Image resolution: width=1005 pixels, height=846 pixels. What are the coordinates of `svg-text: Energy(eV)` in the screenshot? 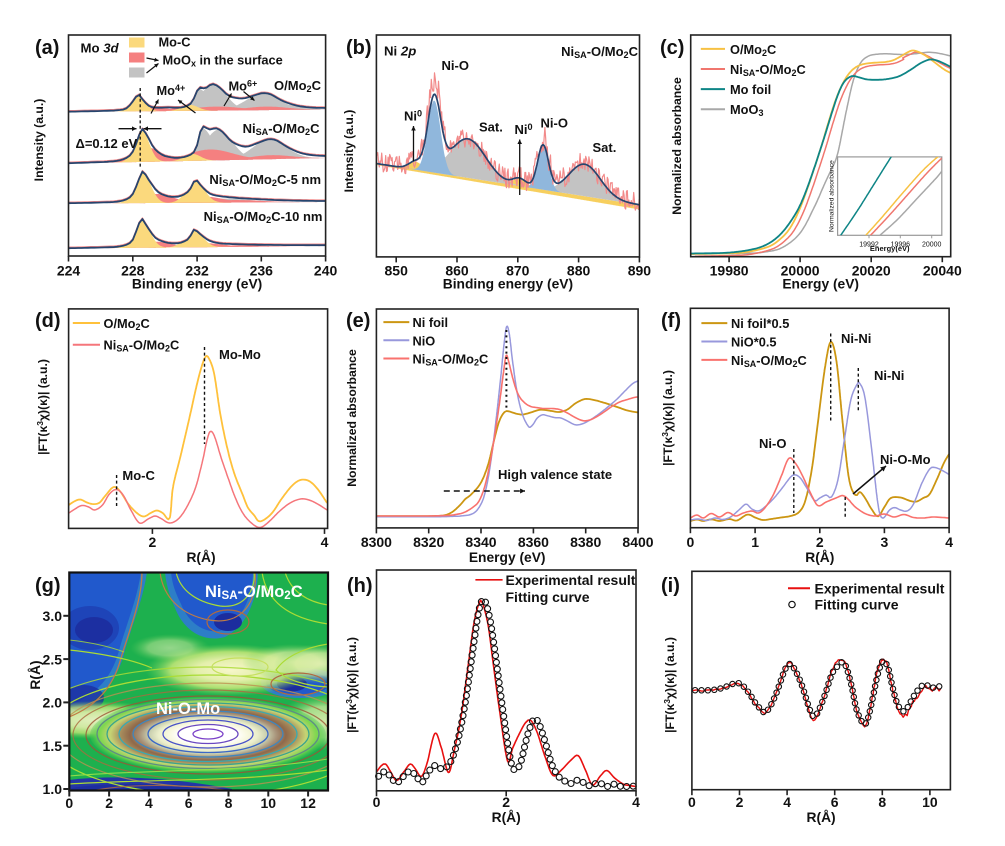 It's located at (890, 248).